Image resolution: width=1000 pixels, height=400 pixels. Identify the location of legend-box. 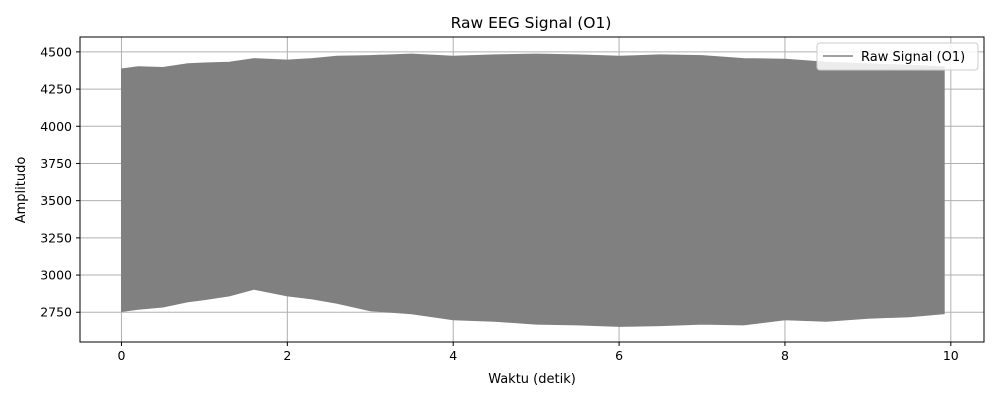
(897, 56).